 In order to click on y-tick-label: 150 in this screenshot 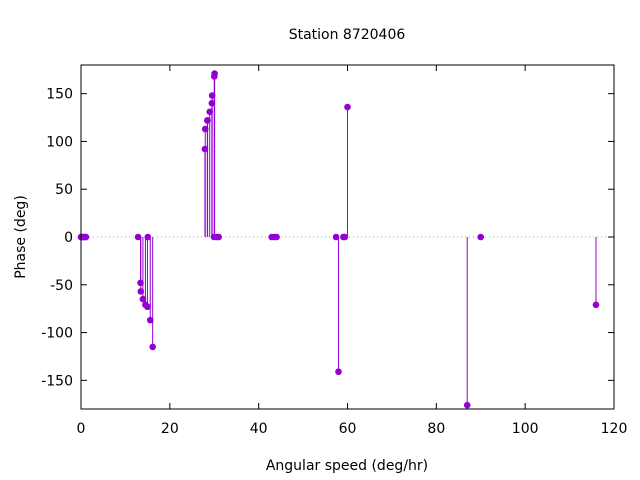, I will do `click(59, 95)`.